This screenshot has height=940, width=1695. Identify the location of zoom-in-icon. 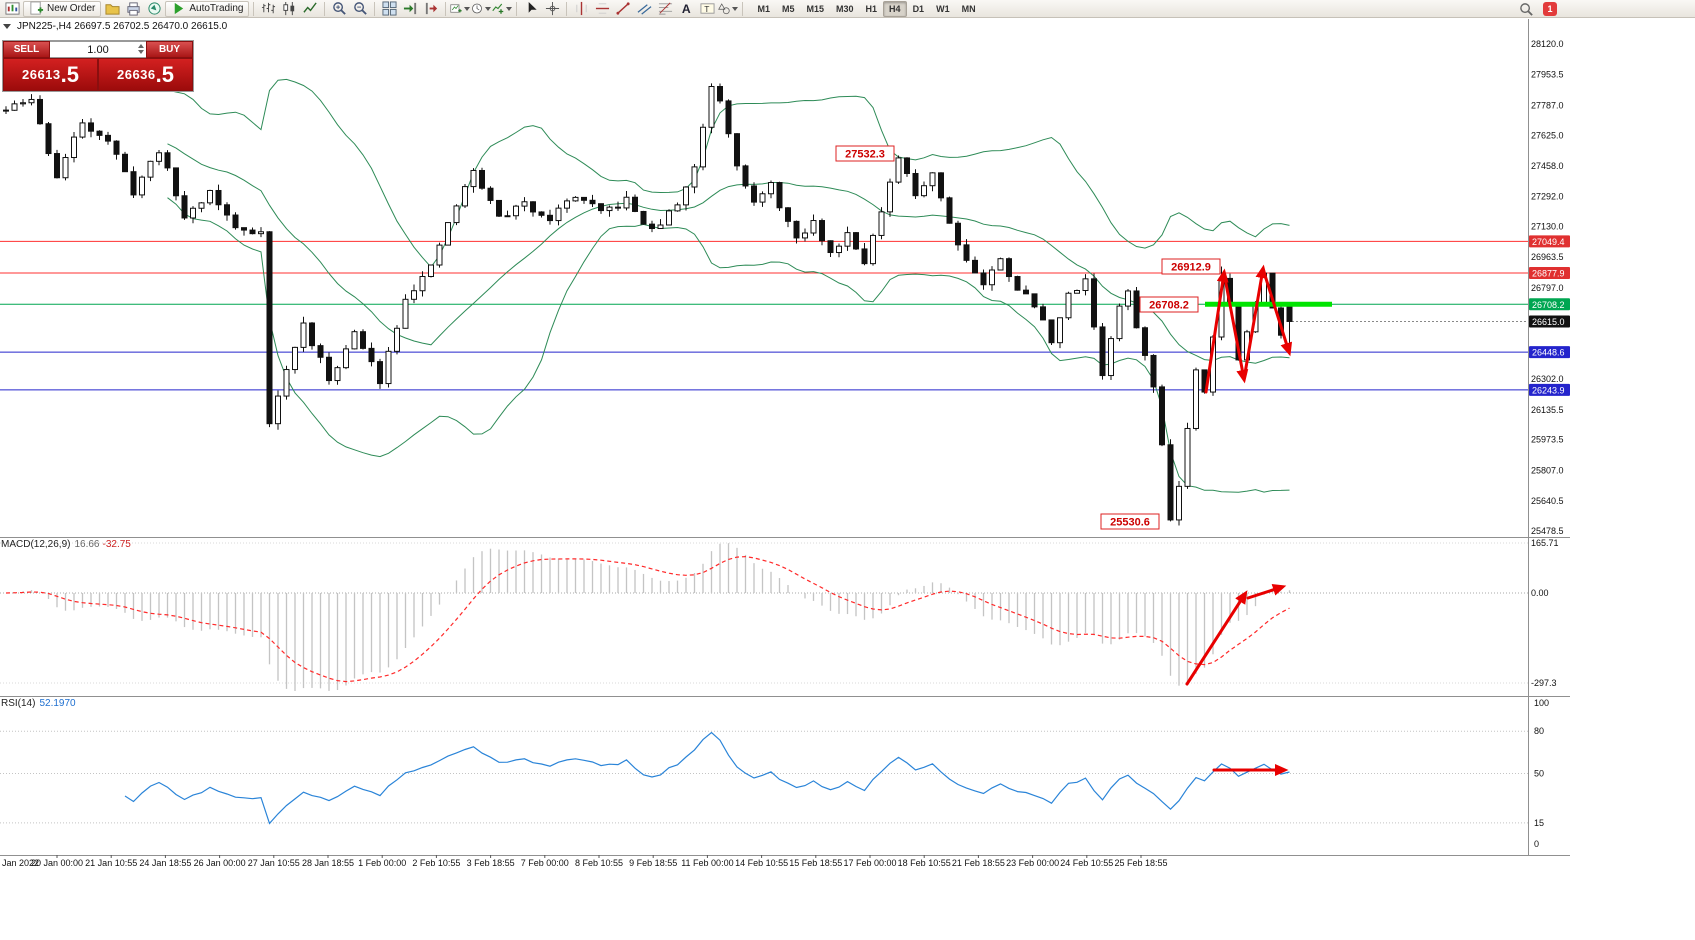
(339, 9).